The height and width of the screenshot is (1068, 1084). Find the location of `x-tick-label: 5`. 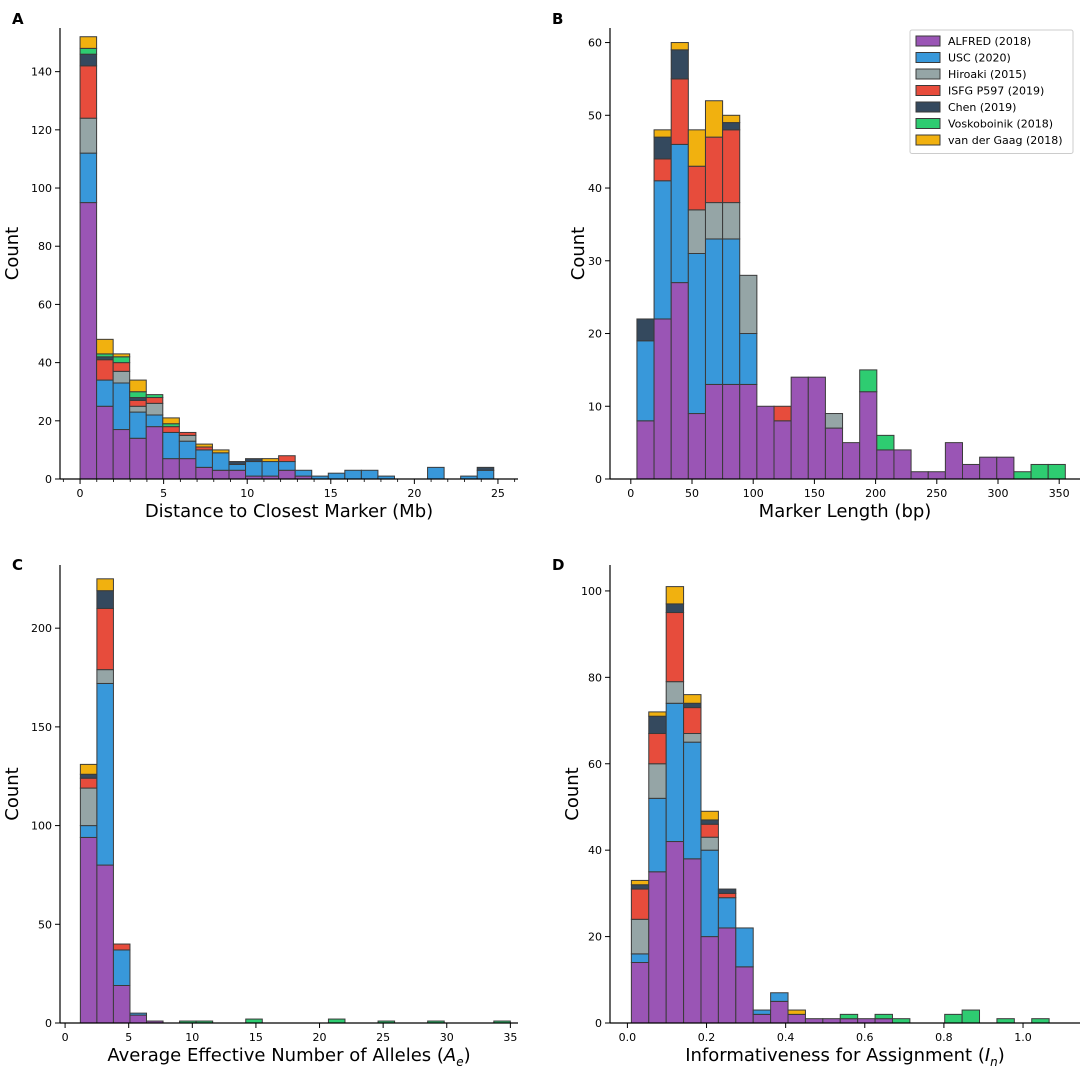

x-tick-label: 5 is located at coordinates (163, 493).